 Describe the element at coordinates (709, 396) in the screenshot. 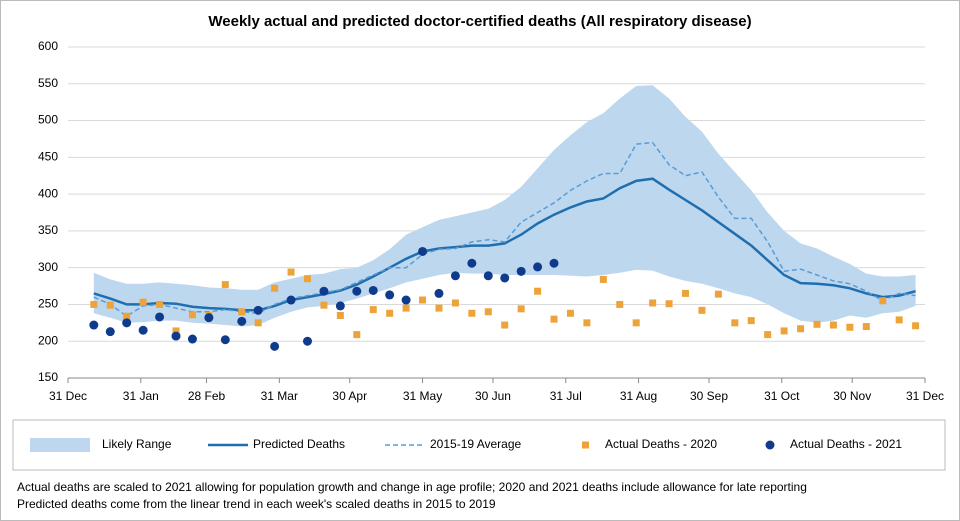

I see `x-tick-label: 30 Sep` at that location.